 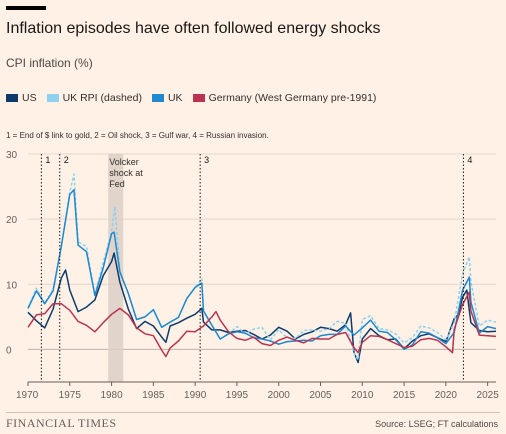 What do you see at coordinates (12, 220) in the screenshot?
I see `y-tick-label: 20` at bounding box center [12, 220].